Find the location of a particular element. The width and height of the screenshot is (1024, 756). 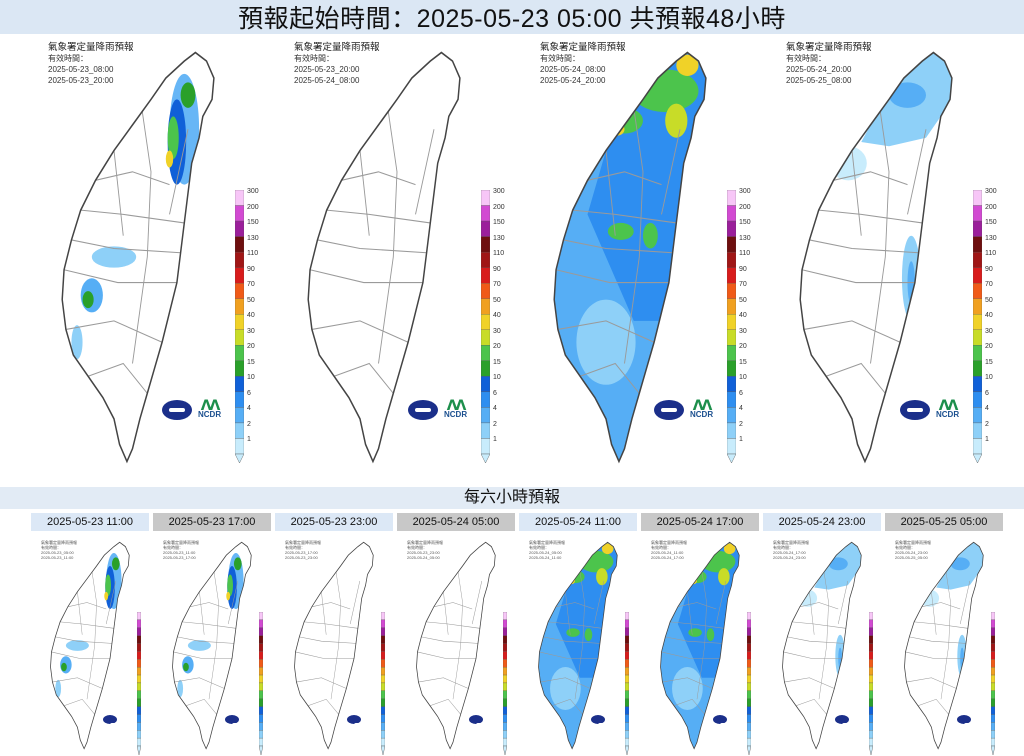

ncdr-logo: ᐱᐱ NCDR is located at coordinates (209, 408).